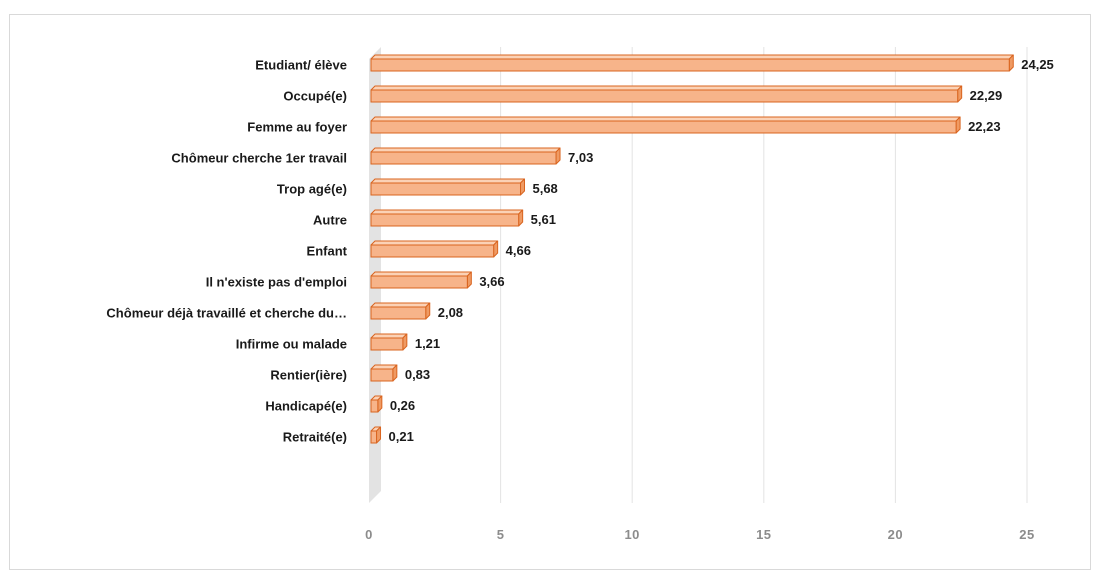 This screenshot has height=576, width=1101. I want to click on data-label: 5,61, so click(543, 219).